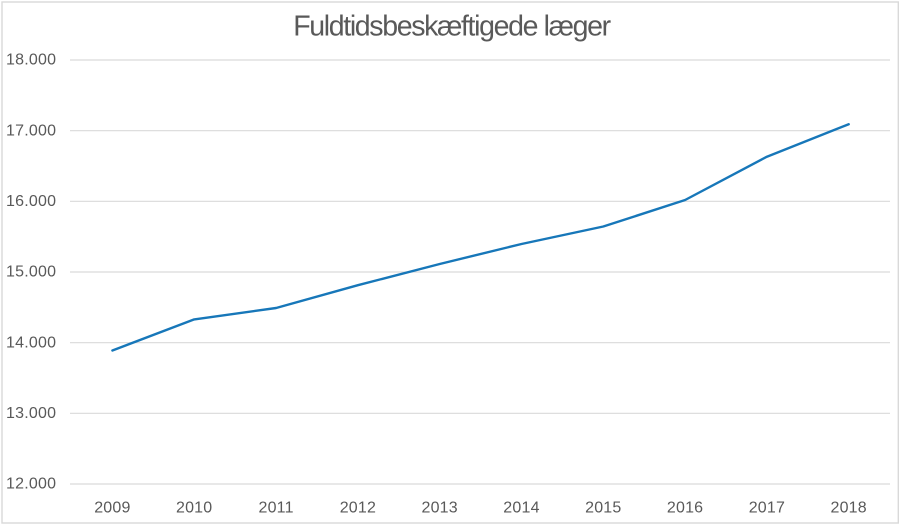  What do you see at coordinates (603, 508) in the screenshot?
I see `svg-text: 2015` at bounding box center [603, 508].